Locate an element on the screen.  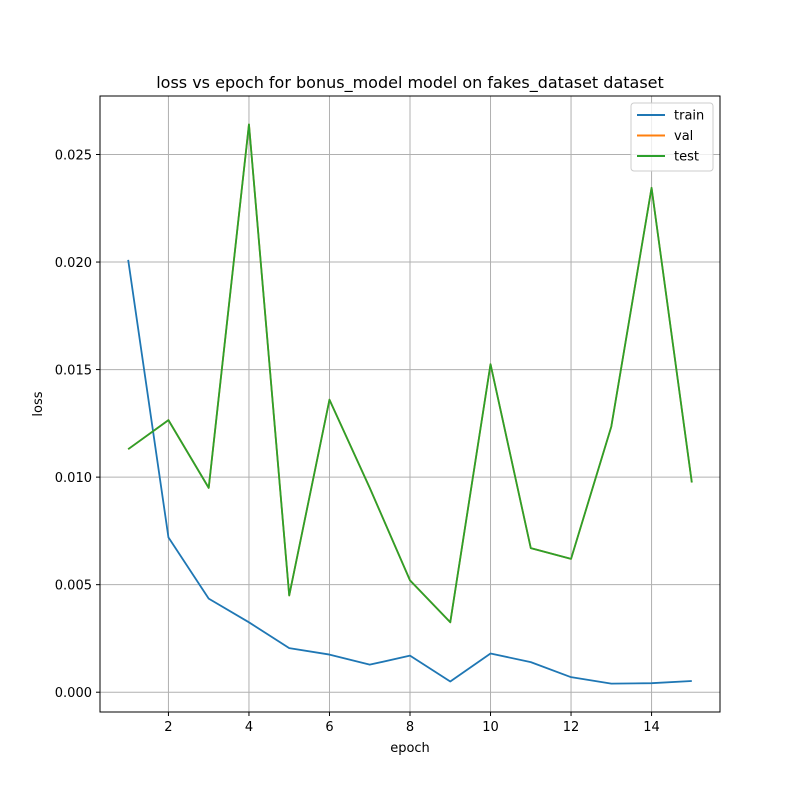
x-tick-label: 12 is located at coordinates (571, 727).